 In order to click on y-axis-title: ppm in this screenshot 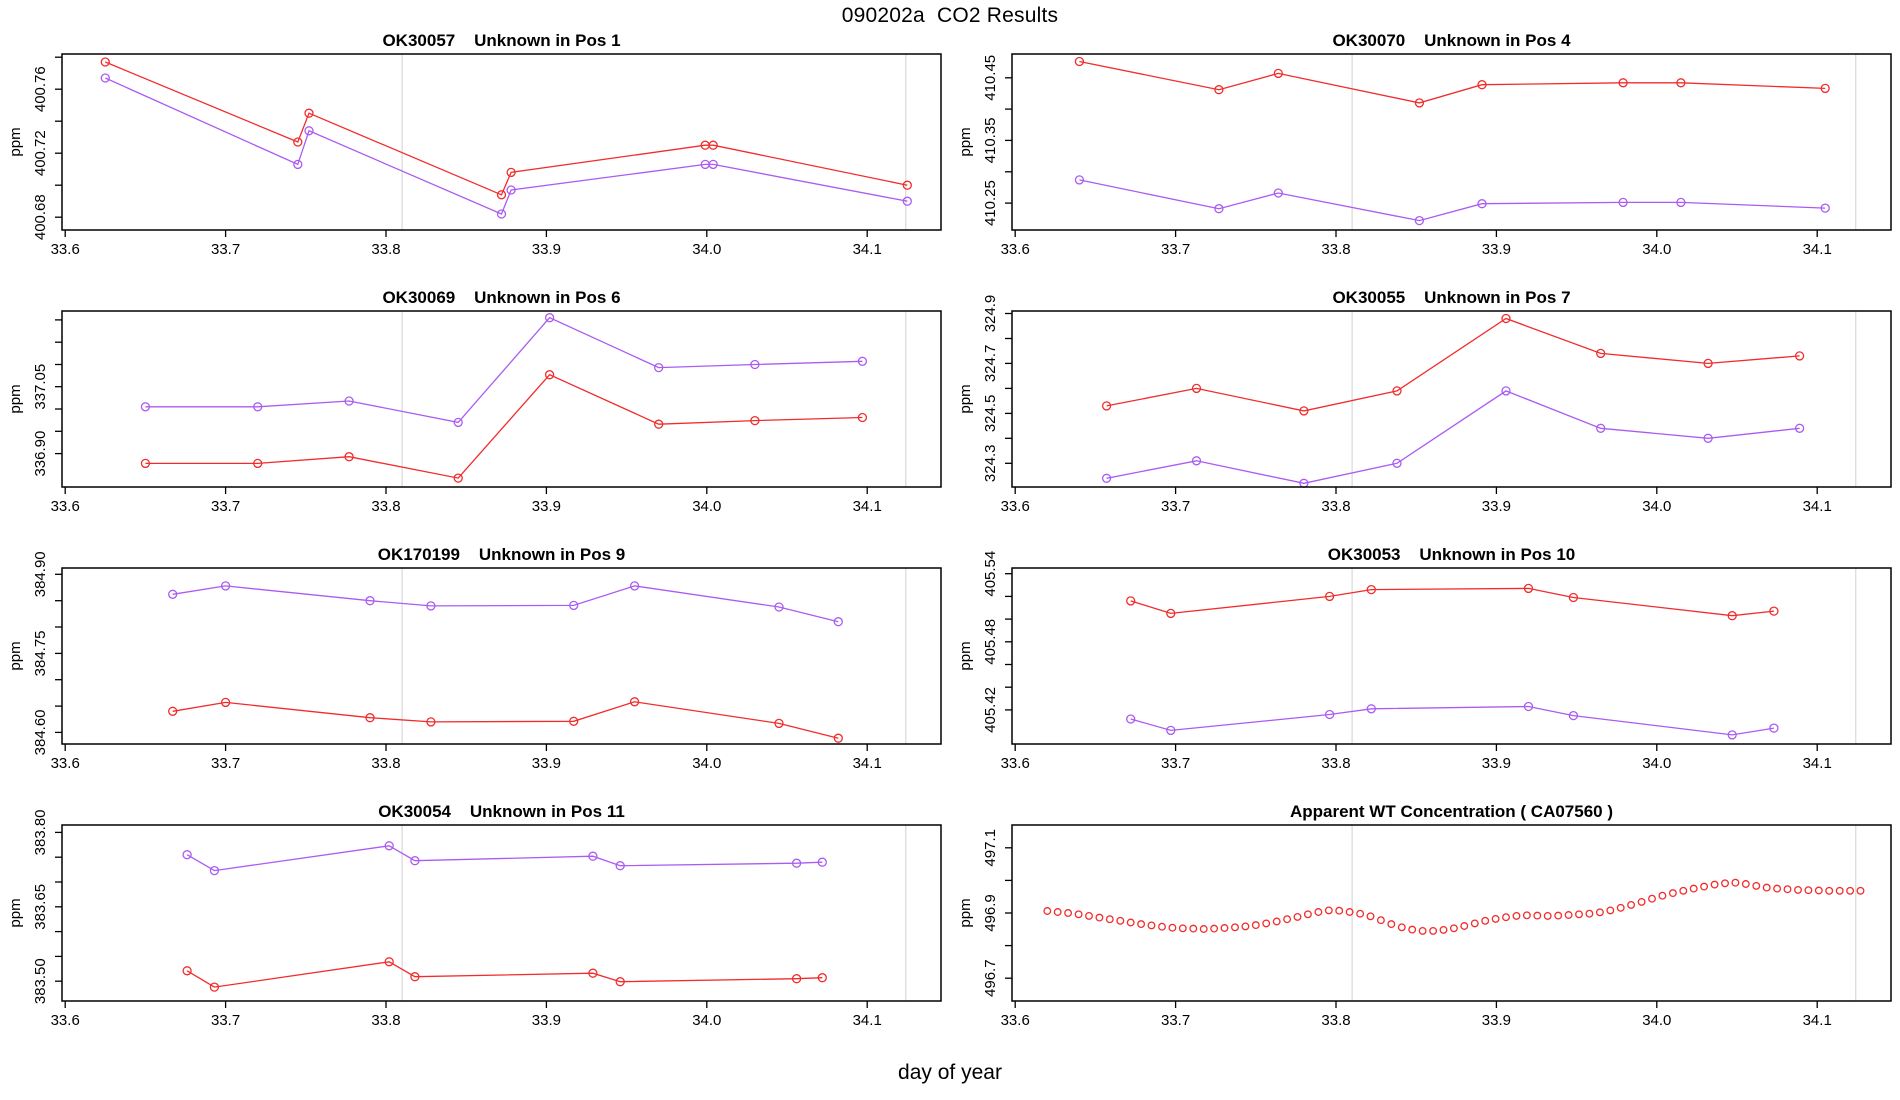, I will do `click(15, 655)`.